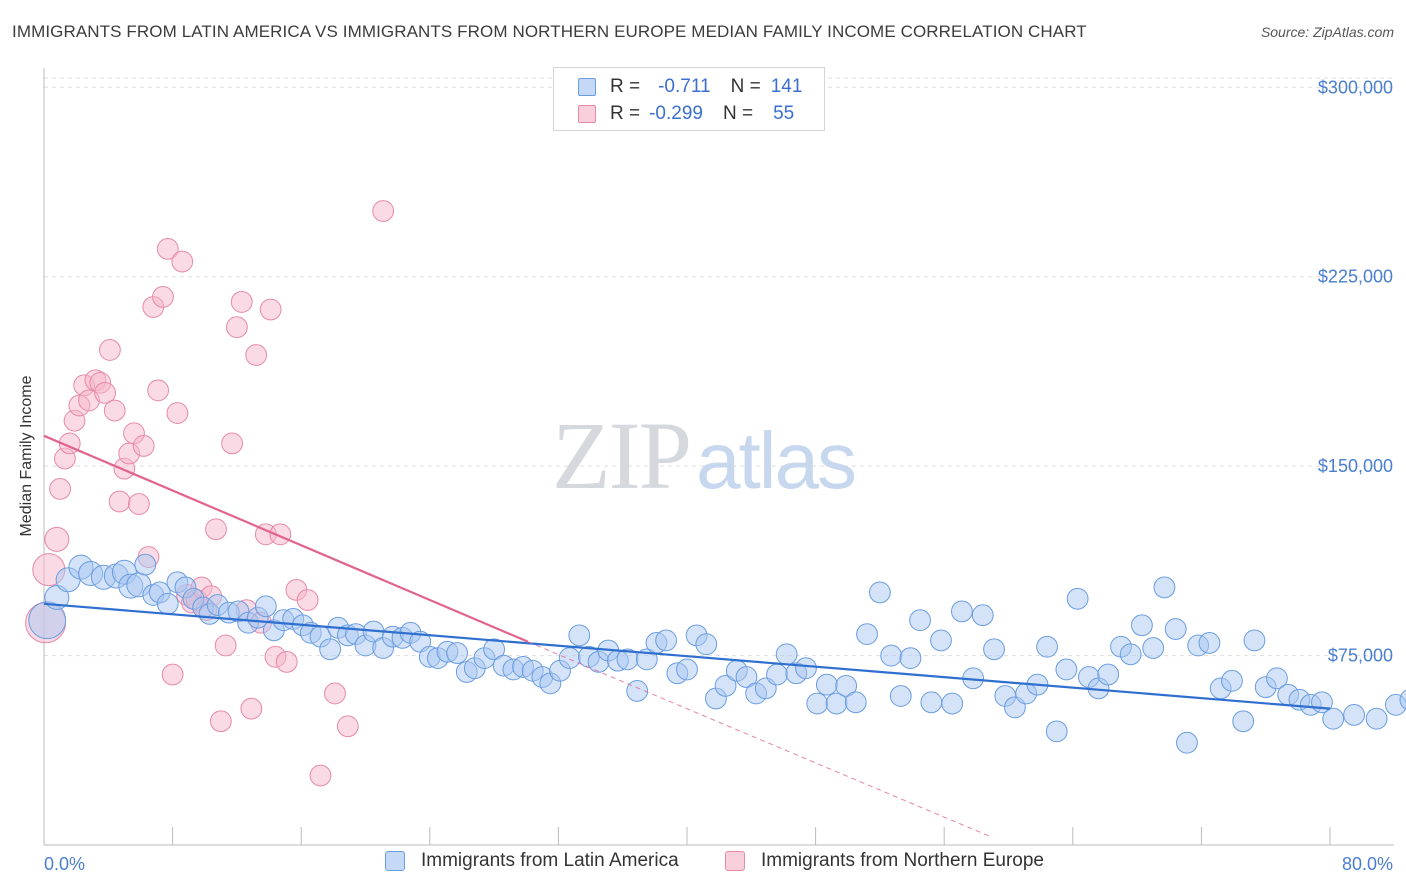 The image size is (1406, 892). I want to click on legend-r-value: -0.711, so click(684, 86).